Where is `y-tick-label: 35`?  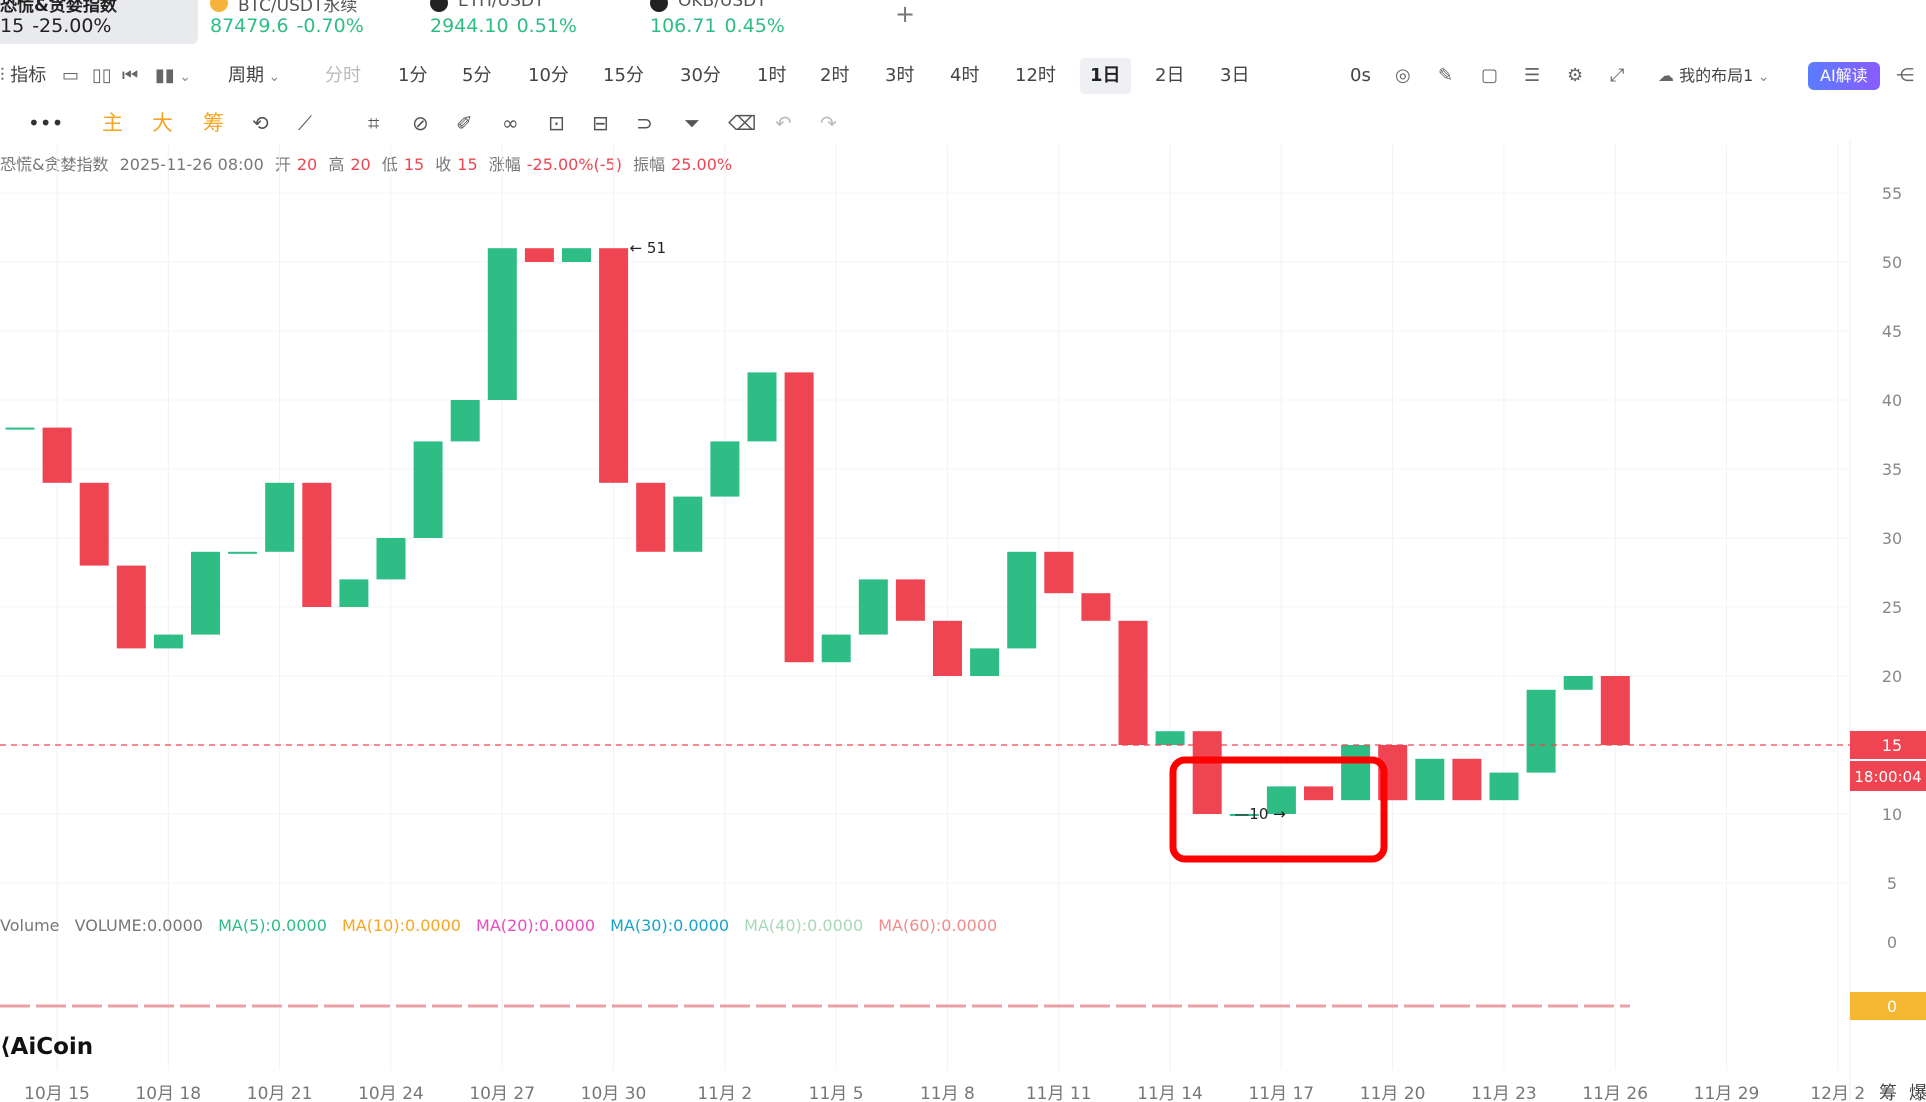
y-tick-label: 35 is located at coordinates (1892, 469).